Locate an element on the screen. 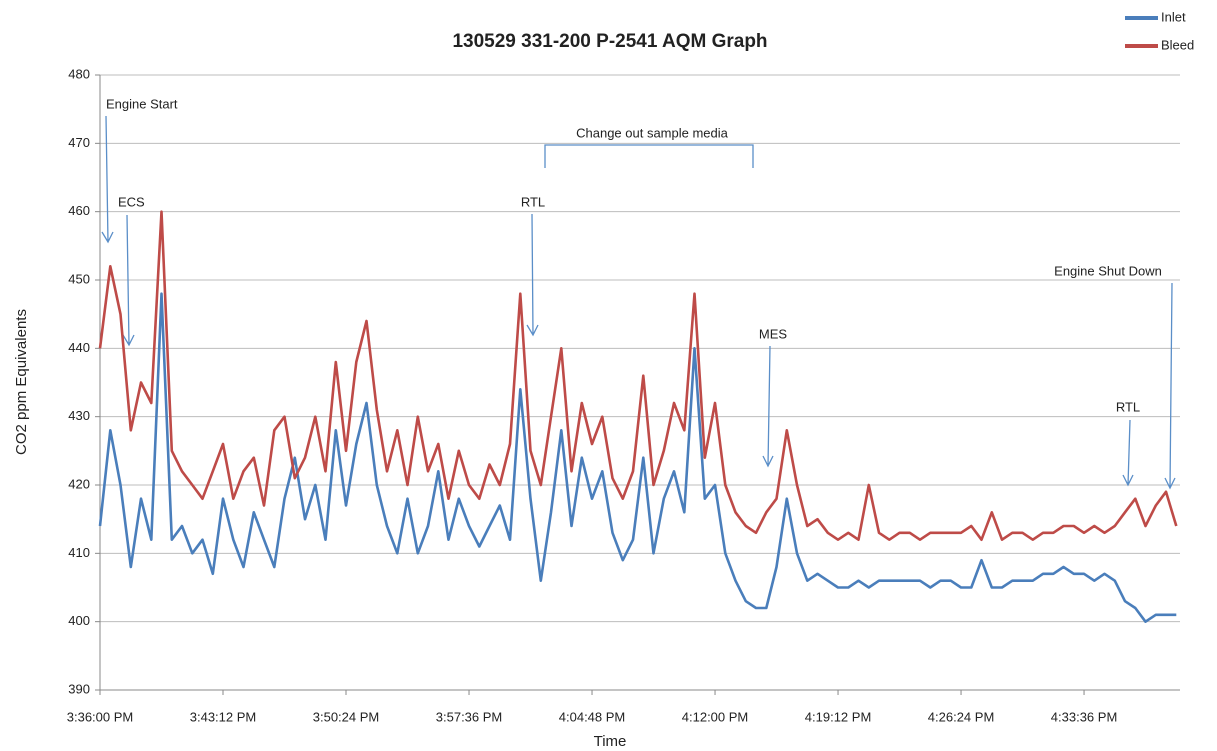 Image resolution: width=1217 pixels, height=751 pixels. y-tick-label: 440 is located at coordinates (79, 347).